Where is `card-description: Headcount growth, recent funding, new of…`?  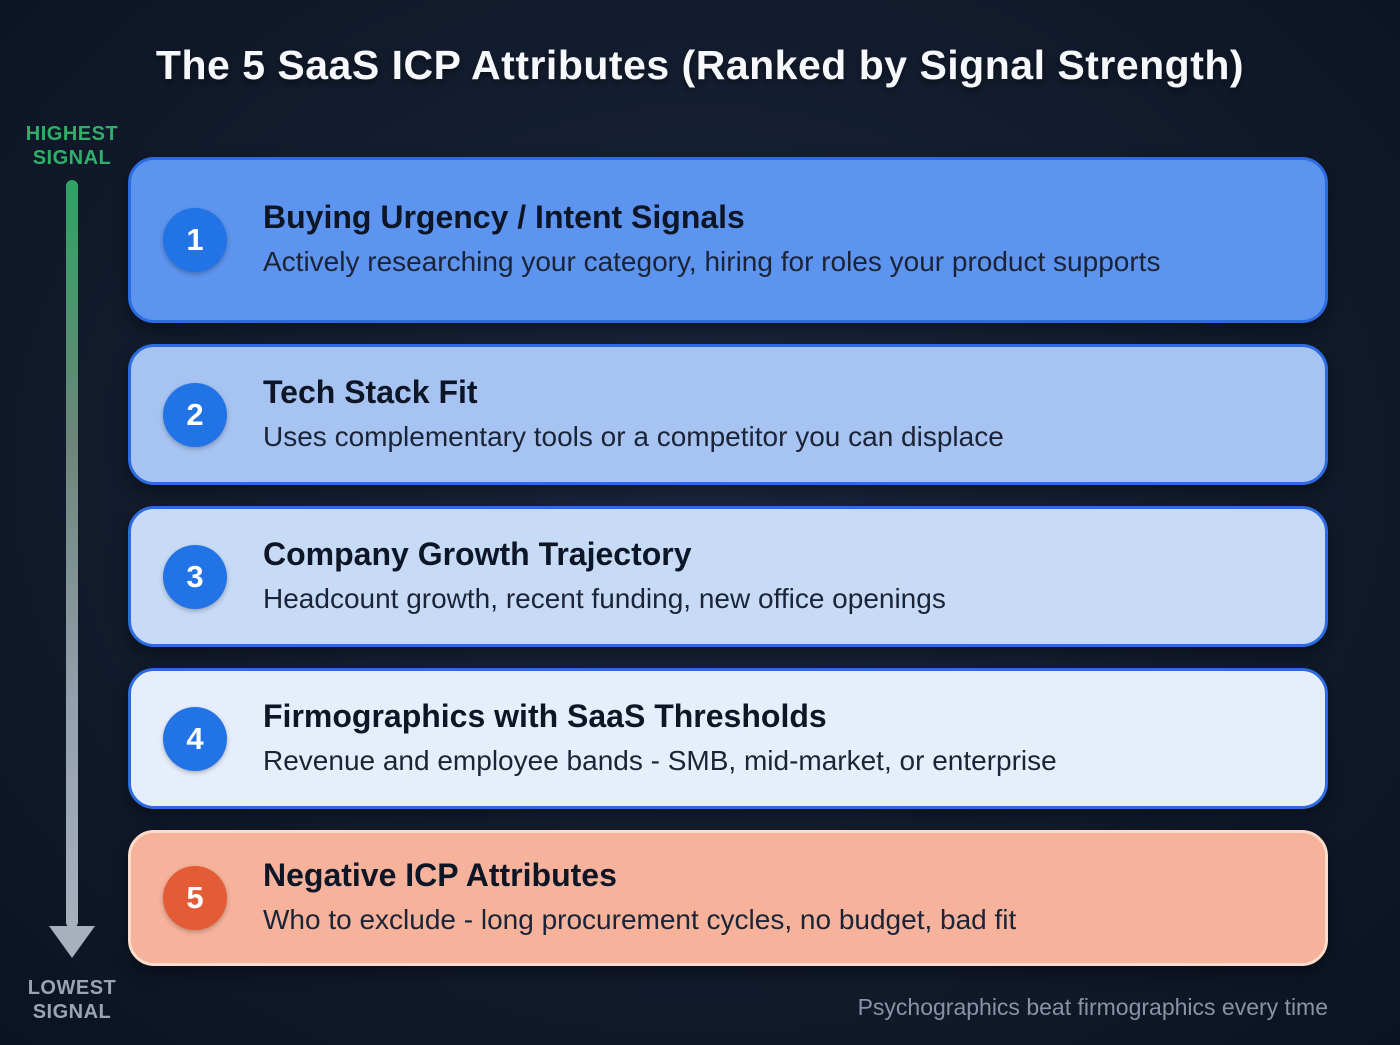
card-description: Headcount growth, recent funding, new of… is located at coordinates (604, 598).